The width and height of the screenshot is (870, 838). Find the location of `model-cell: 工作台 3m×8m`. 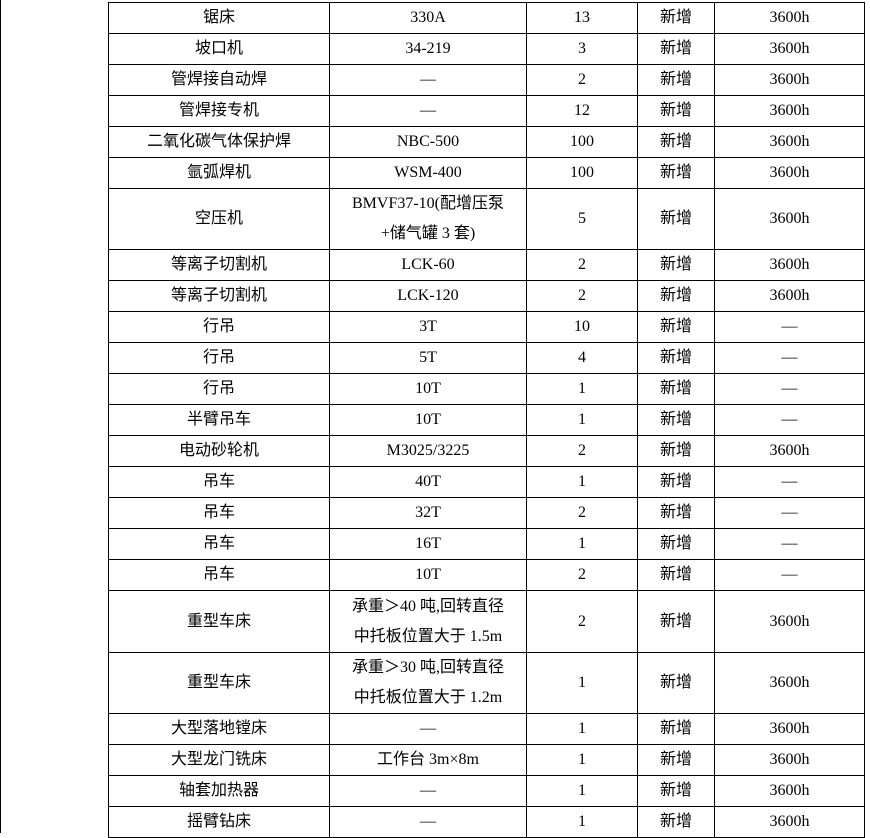

model-cell: 工作台 3m×8m is located at coordinates (428, 760).